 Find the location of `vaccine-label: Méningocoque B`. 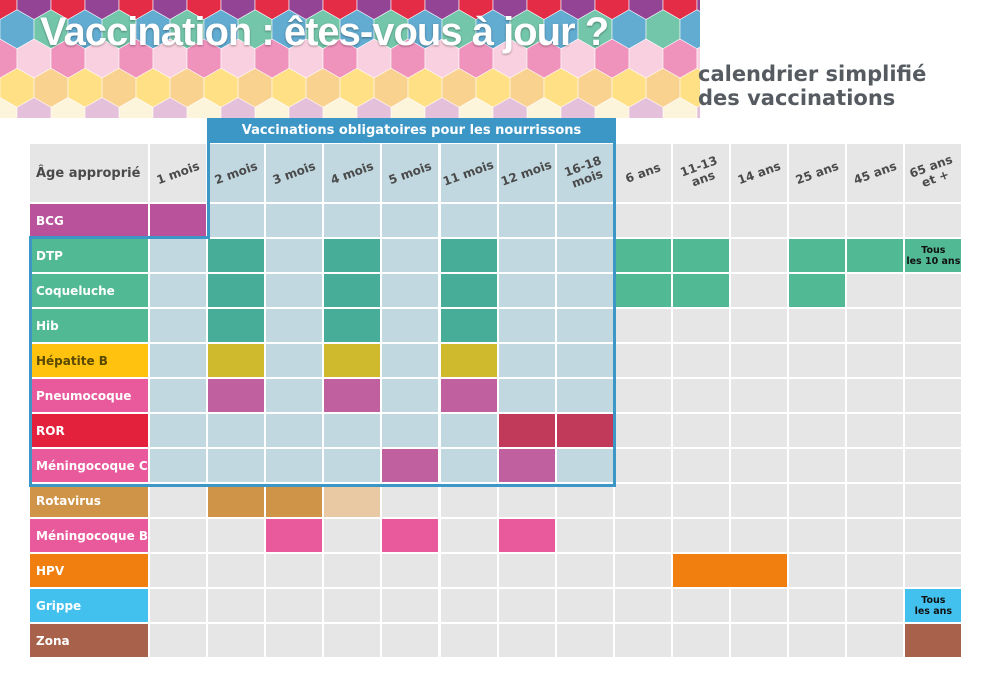

vaccine-label: Méningocoque B is located at coordinates (89, 535).